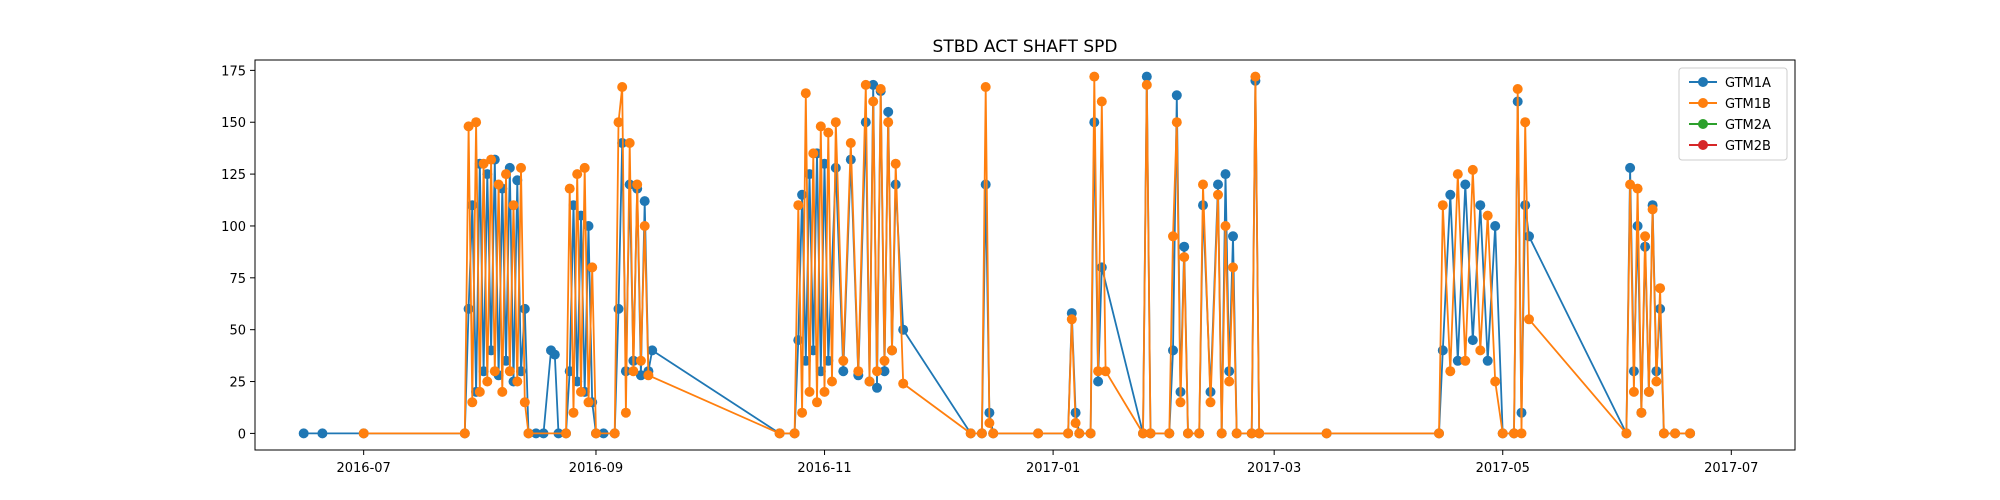 The width and height of the screenshot is (2000, 500). Describe the element at coordinates (1730, 125) in the screenshot. I see `legend-item-gtm2a: GTM2A` at that location.